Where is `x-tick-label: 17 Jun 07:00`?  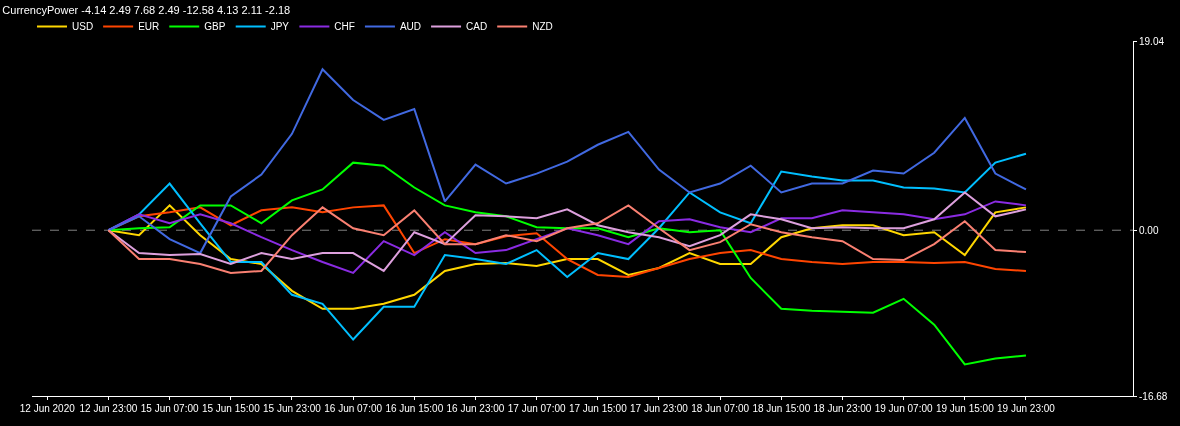
x-tick-label: 17 Jun 07:00 is located at coordinates (536, 408).